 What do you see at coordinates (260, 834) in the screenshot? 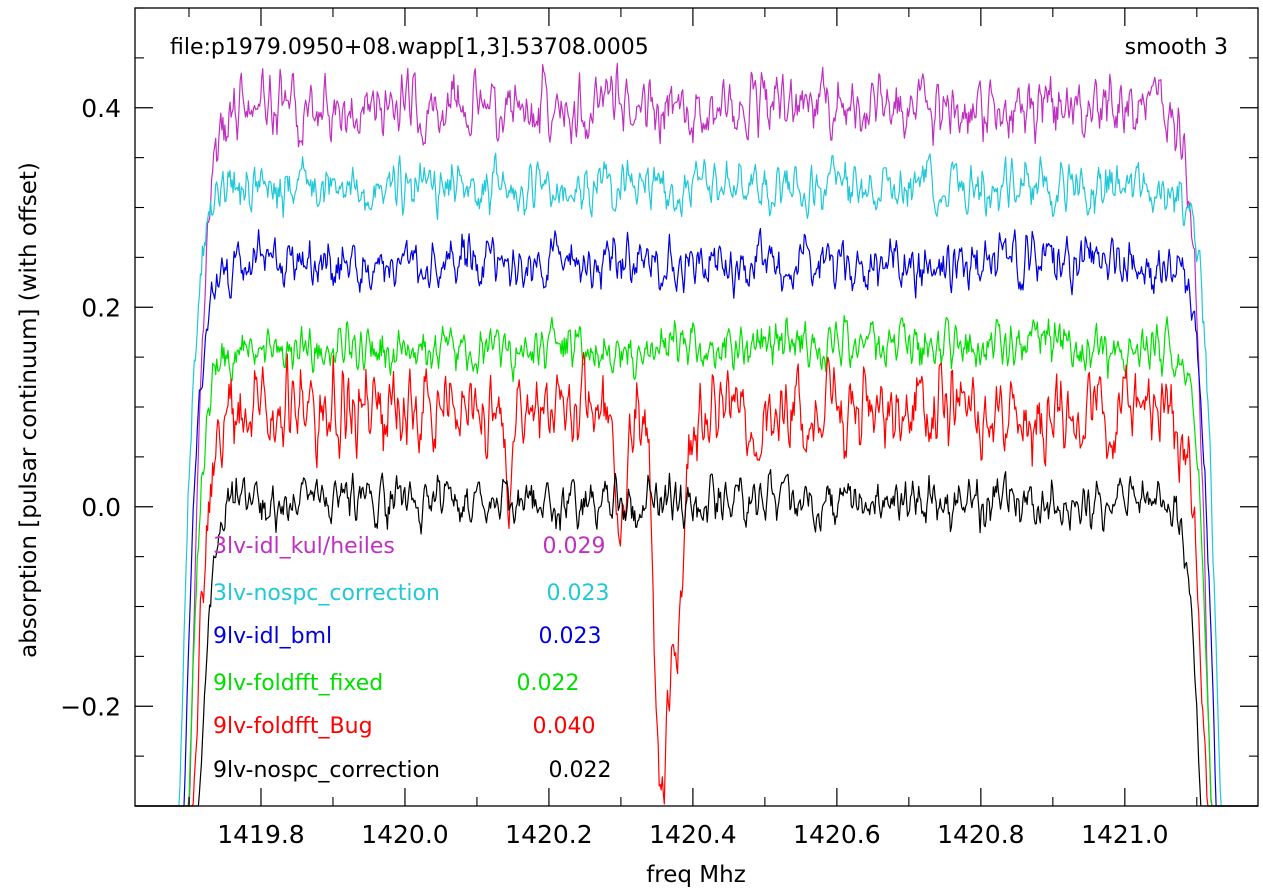
I see `x-tick-label: 1419.8` at bounding box center [260, 834].